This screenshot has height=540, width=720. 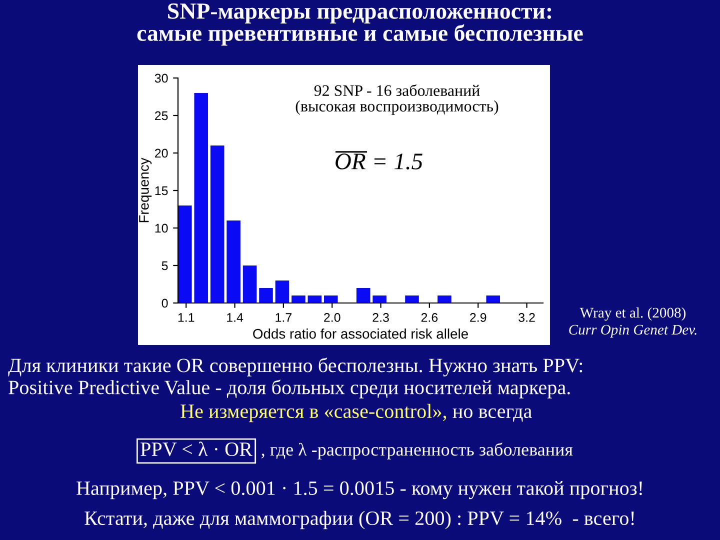 I want to click on y-tick-label: 5, so click(x=165, y=265).